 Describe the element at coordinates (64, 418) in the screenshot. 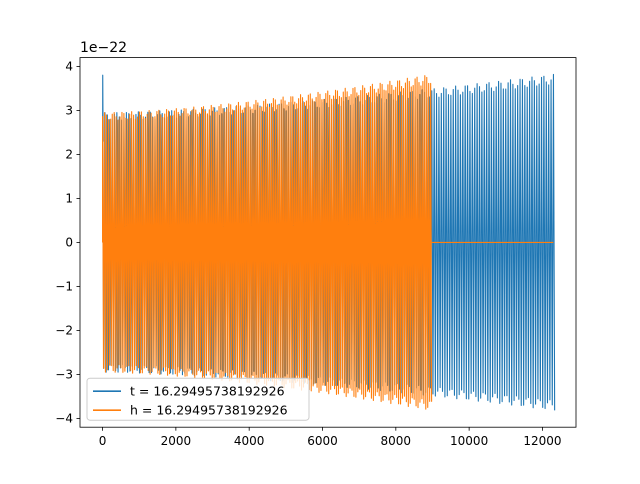

I see `y-tick-label: −4` at that location.